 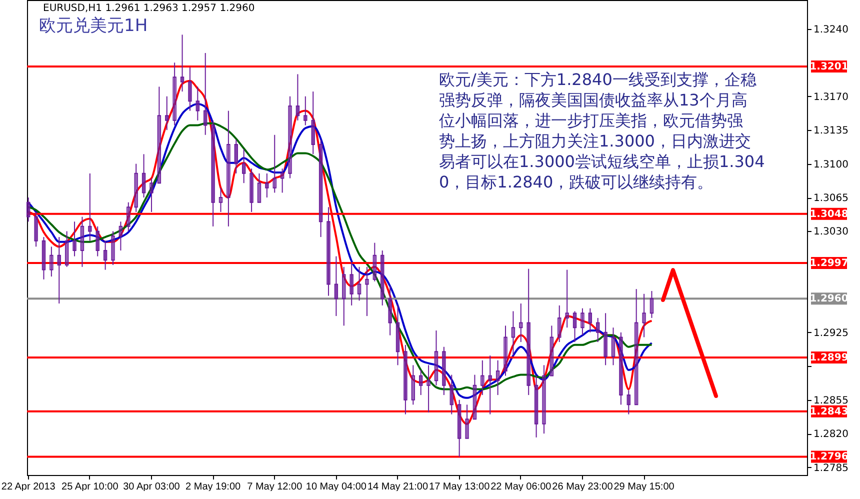 I want to click on y-tick-label: 1.2925, so click(x=831, y=333).